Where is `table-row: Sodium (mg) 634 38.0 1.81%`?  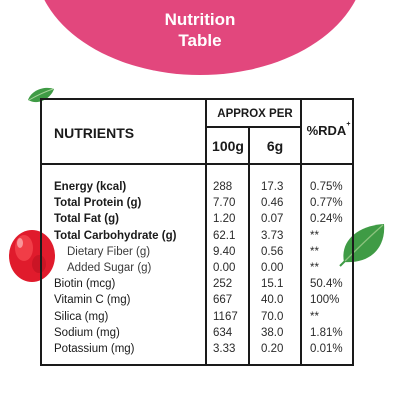 table-row: Sodium (mg) 634 38.0 1.81% is located at coordinates (197, 333).